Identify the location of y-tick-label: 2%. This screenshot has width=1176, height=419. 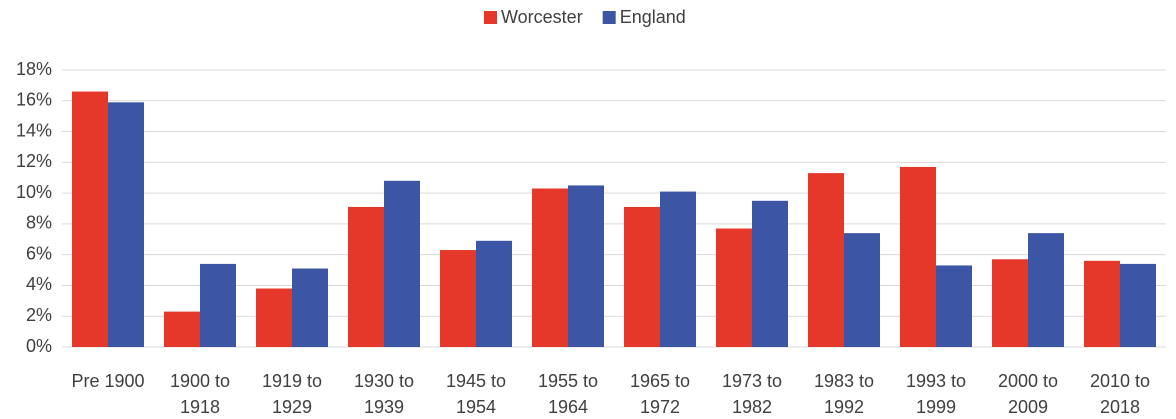
(39, 315).